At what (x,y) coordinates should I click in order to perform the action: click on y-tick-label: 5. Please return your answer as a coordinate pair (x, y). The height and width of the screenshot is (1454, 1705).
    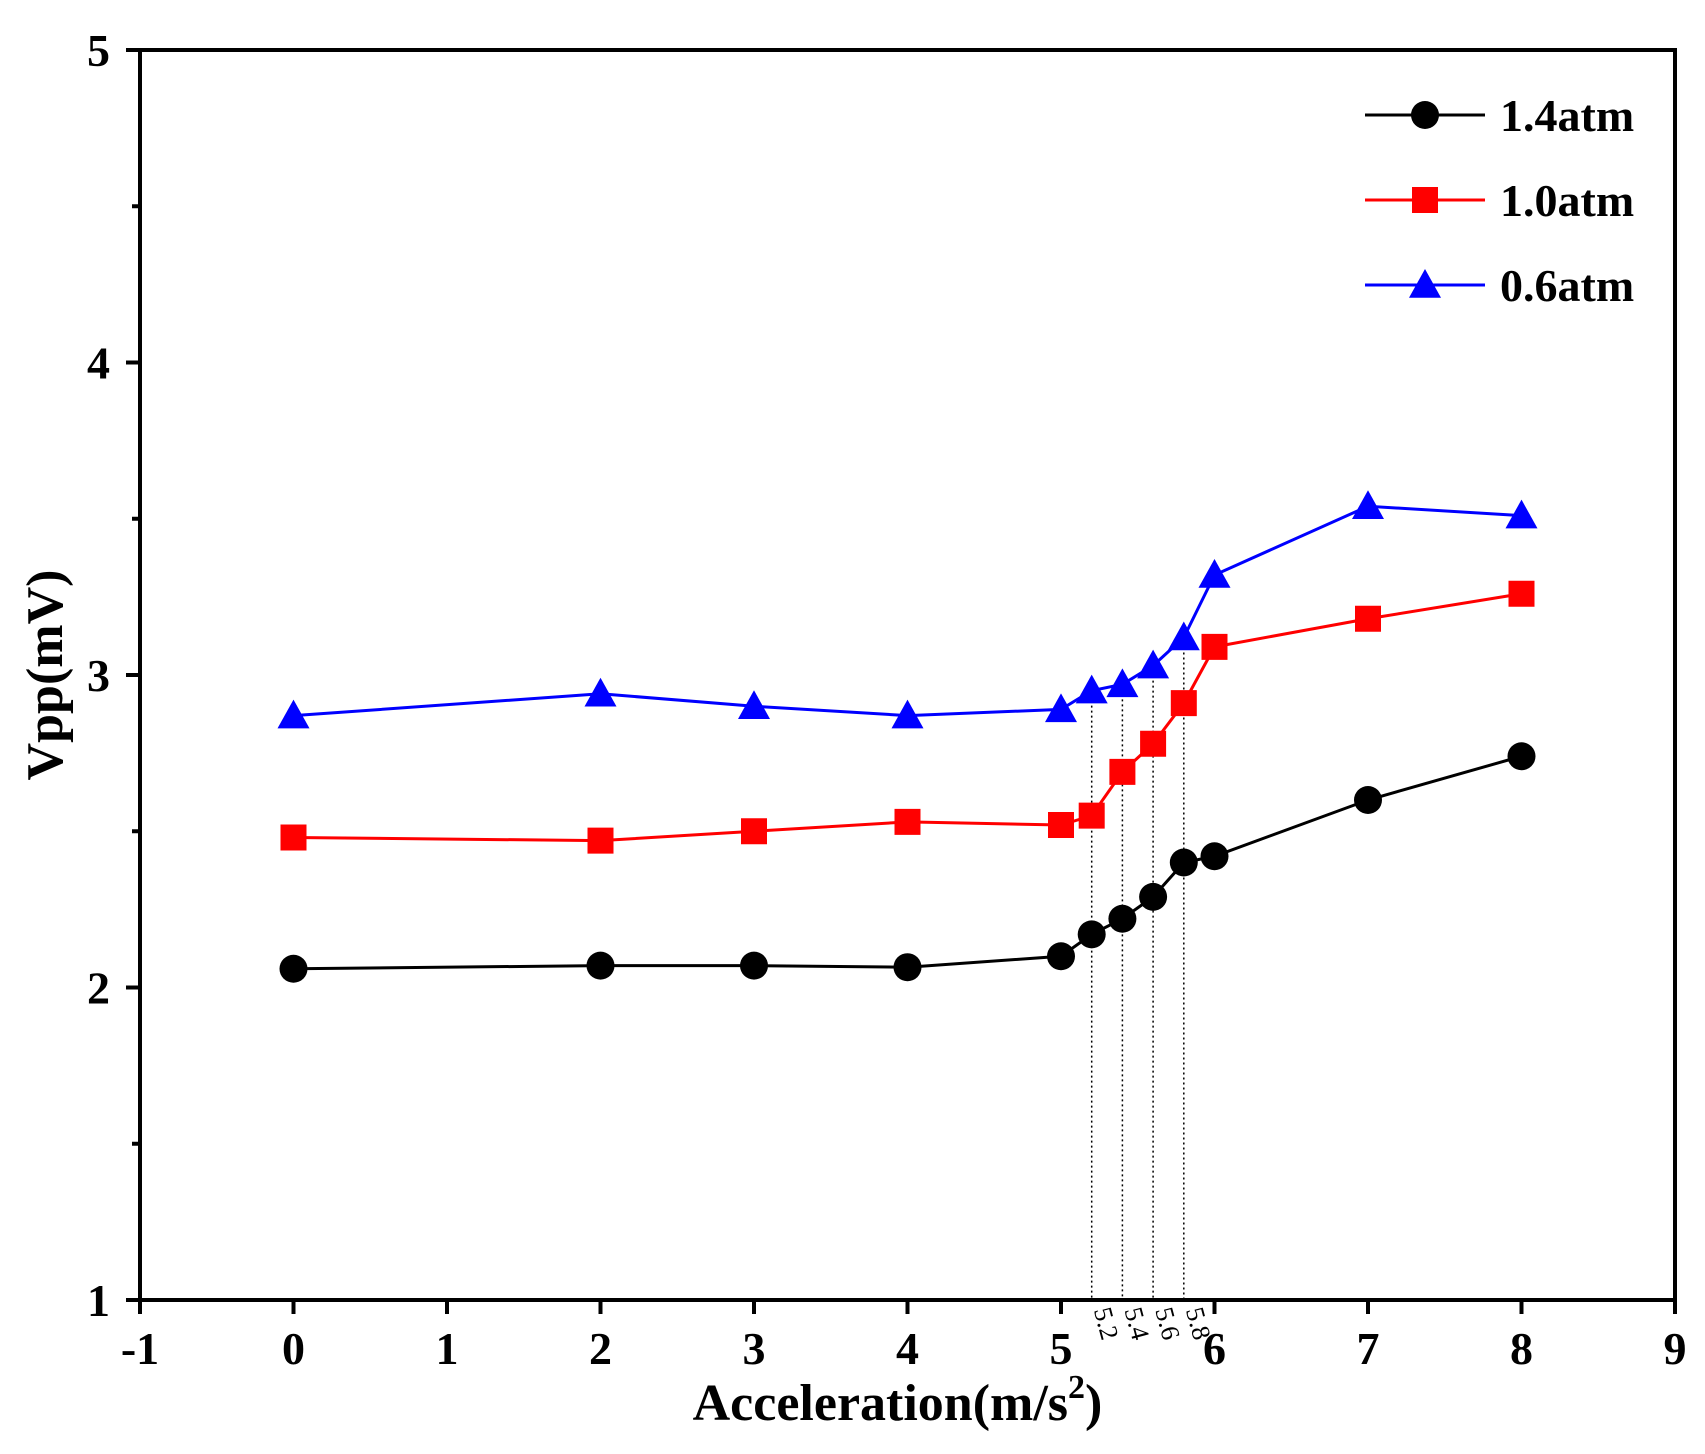
    Looking at the image, I should click on (98, 50).